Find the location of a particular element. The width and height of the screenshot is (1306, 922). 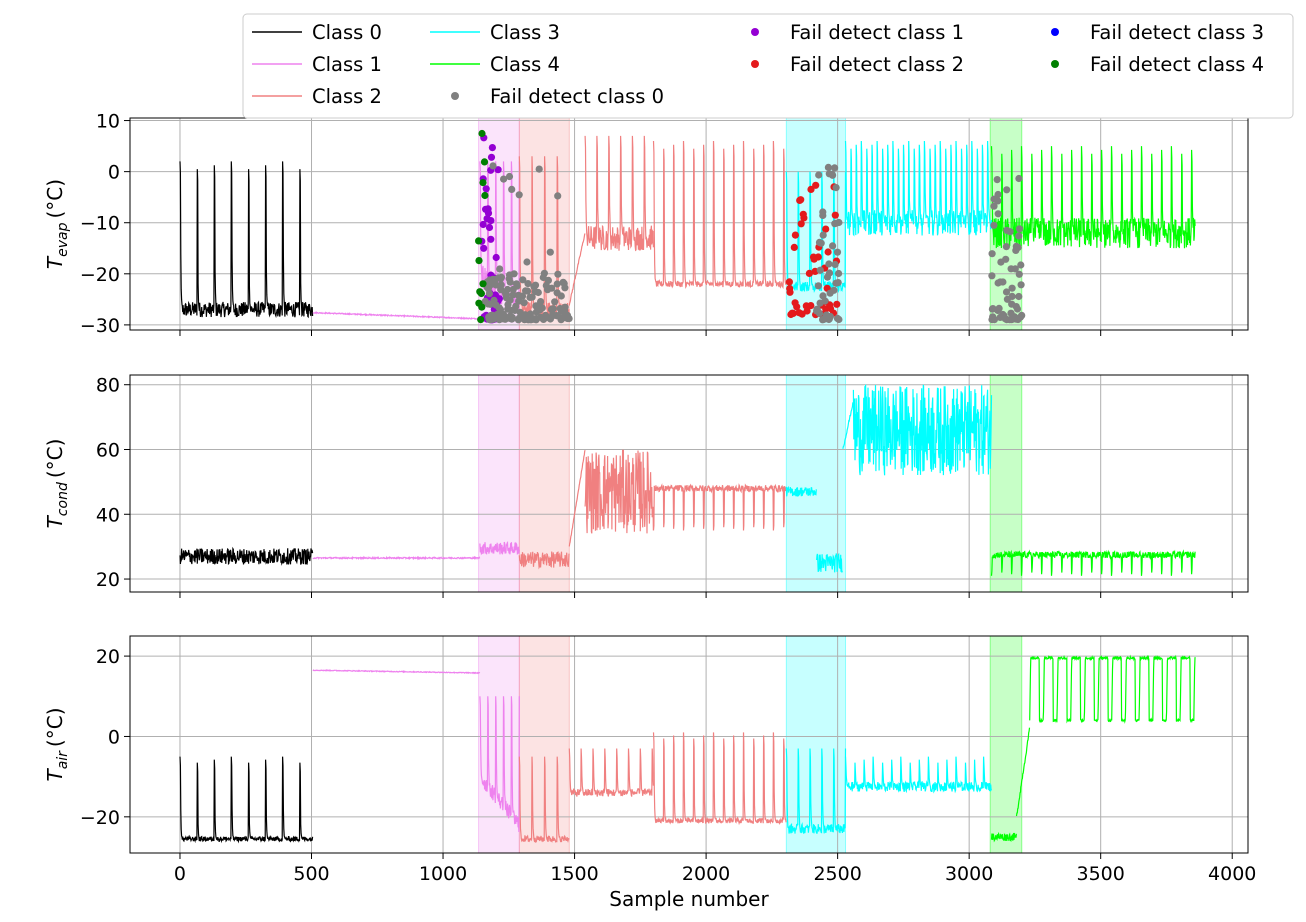

y-tick-label: 80 is located at coordinates (108, 386).